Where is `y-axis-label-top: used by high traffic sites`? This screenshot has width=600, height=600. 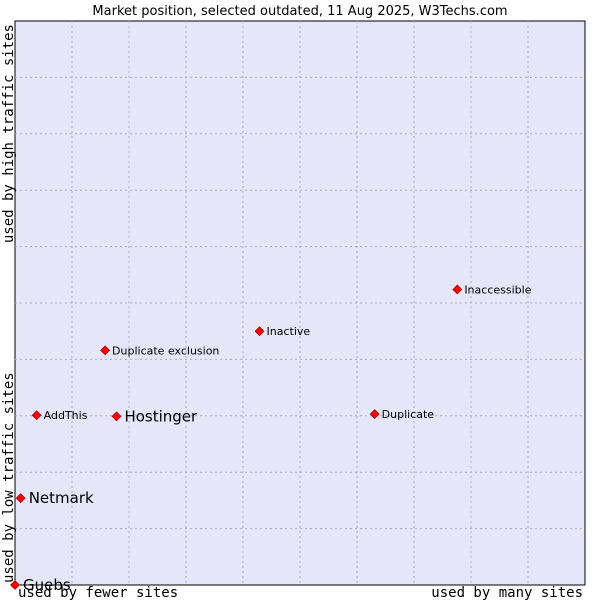 y-axis-label-top: used by high traffic sites is located at coordinates (9, 133).